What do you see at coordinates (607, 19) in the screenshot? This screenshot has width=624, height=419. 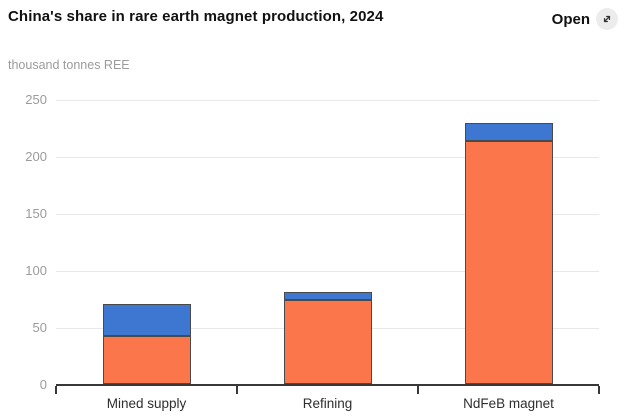 I see `expand-diagonal-icon` at bounding box center [607, 19].